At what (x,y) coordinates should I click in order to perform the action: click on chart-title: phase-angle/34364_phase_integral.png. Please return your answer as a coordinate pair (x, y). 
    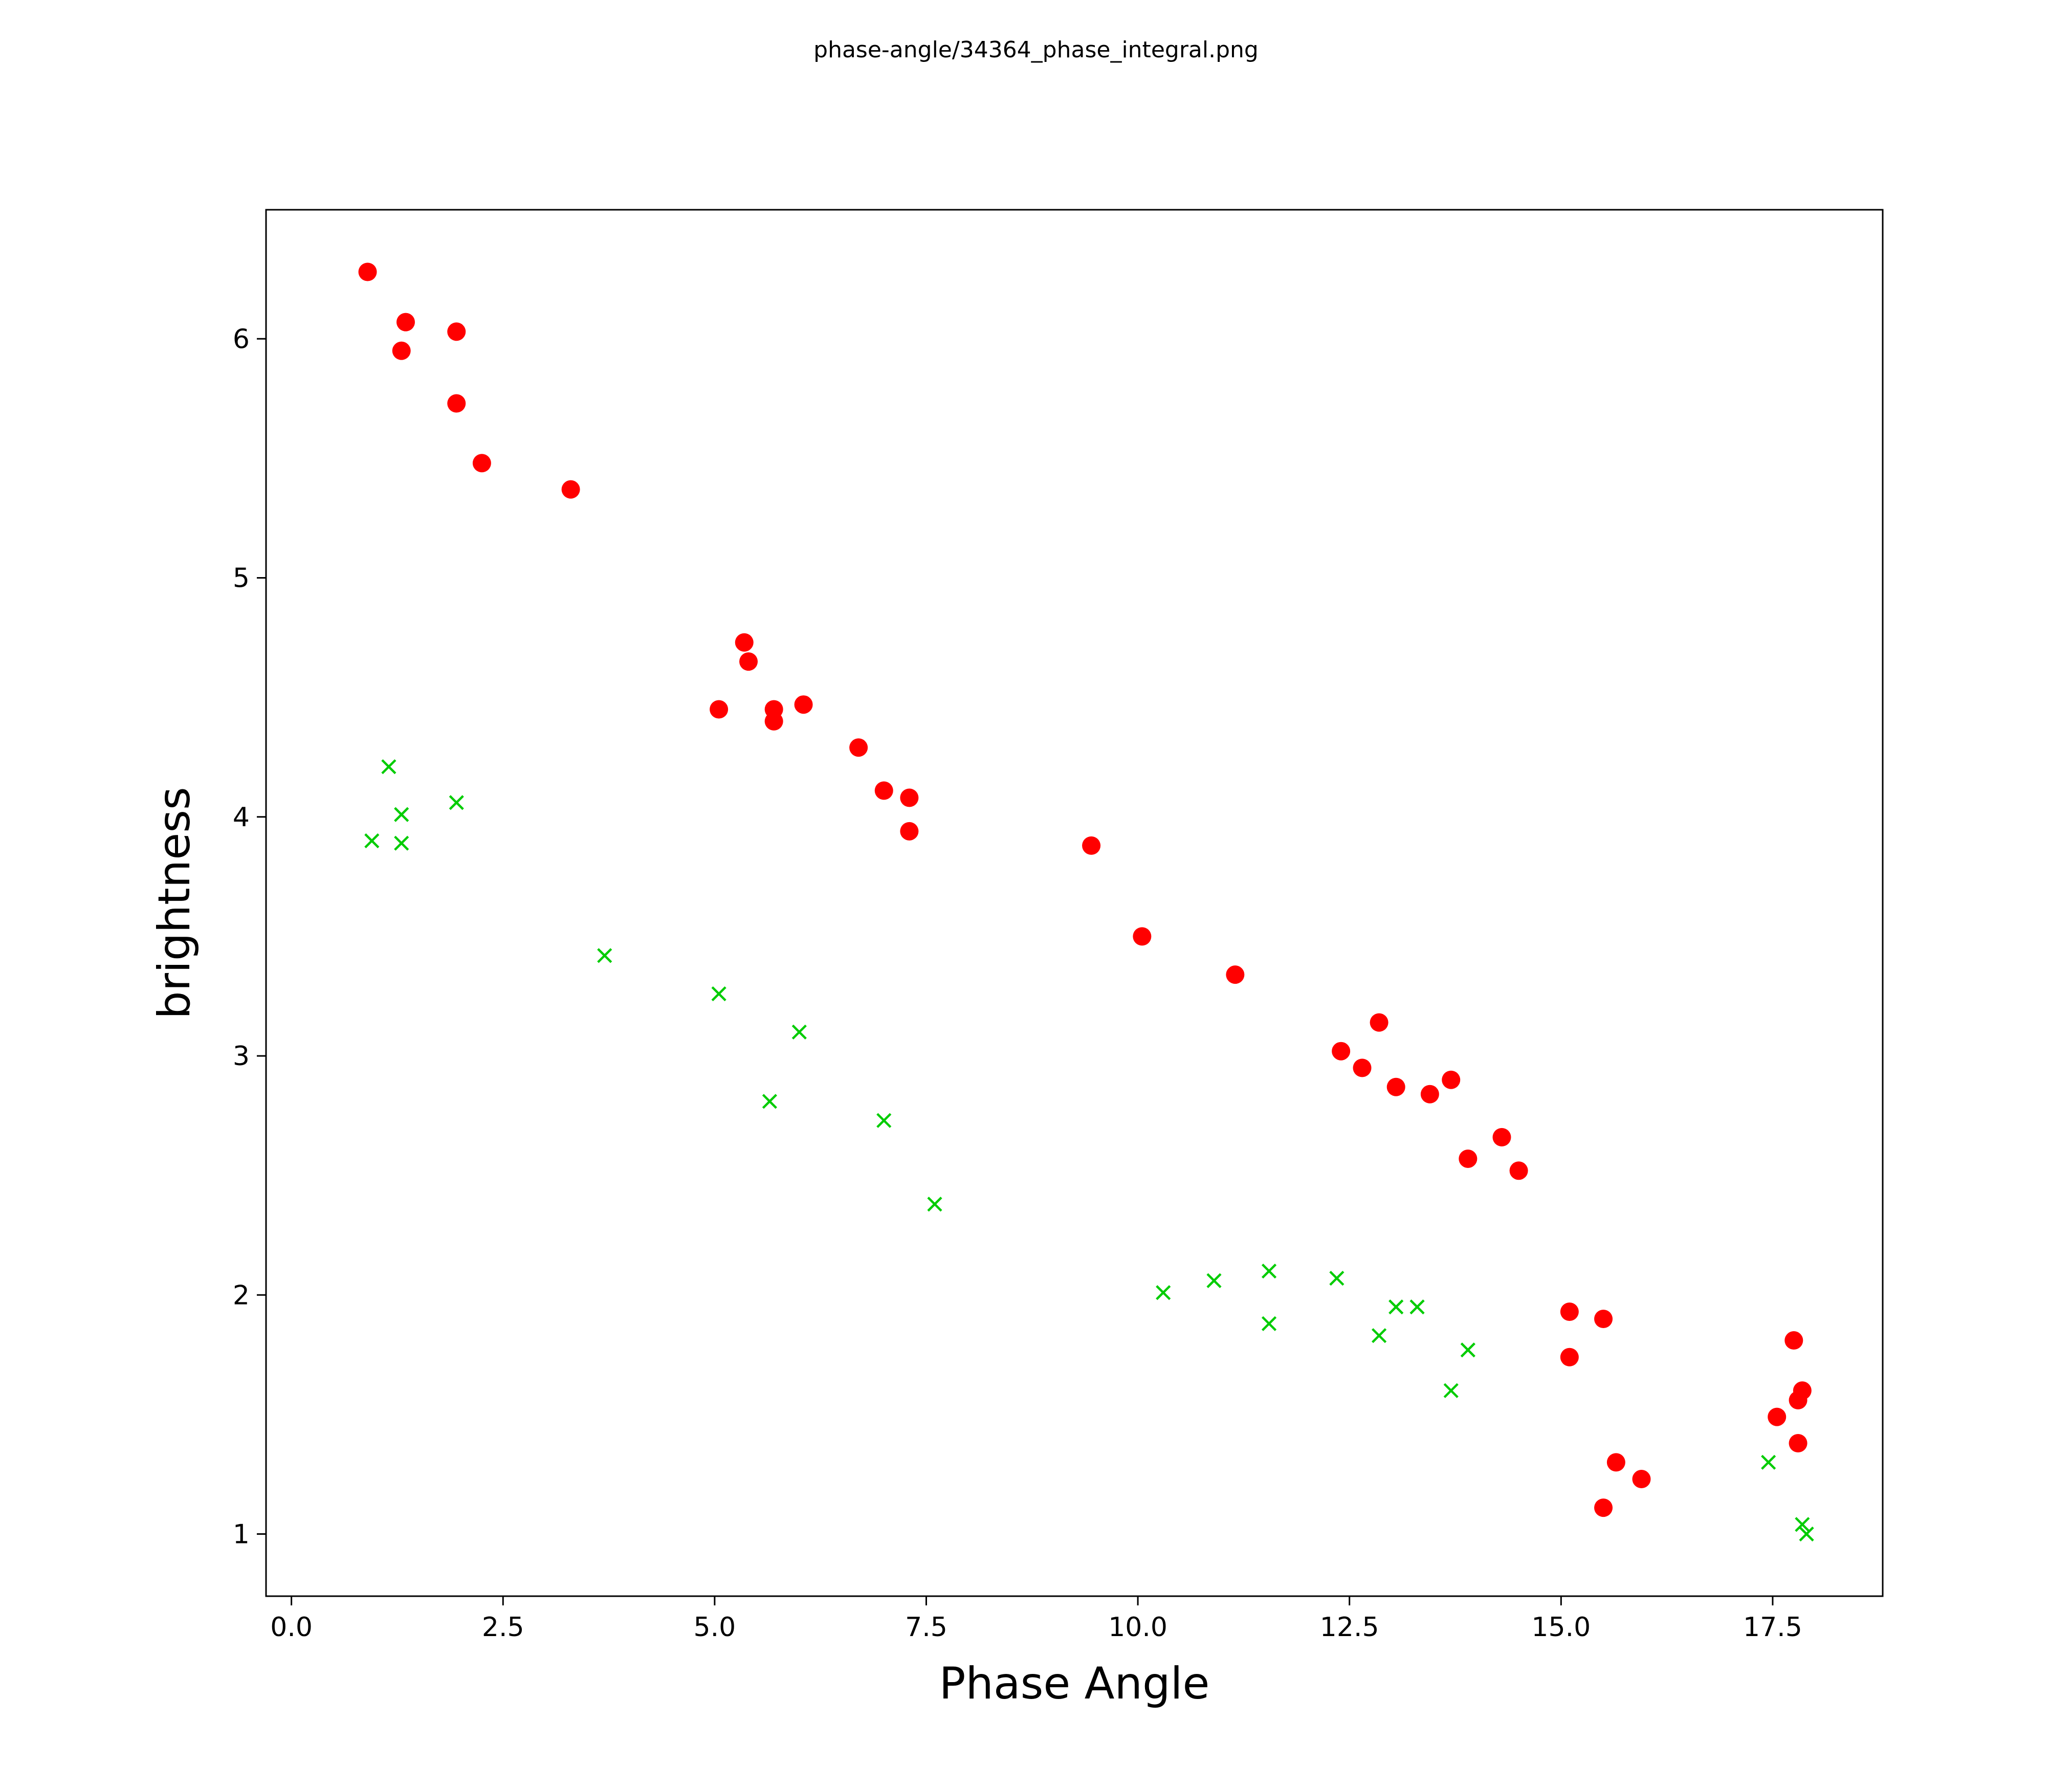
    Looking at the image, I should click on (1036, 50).